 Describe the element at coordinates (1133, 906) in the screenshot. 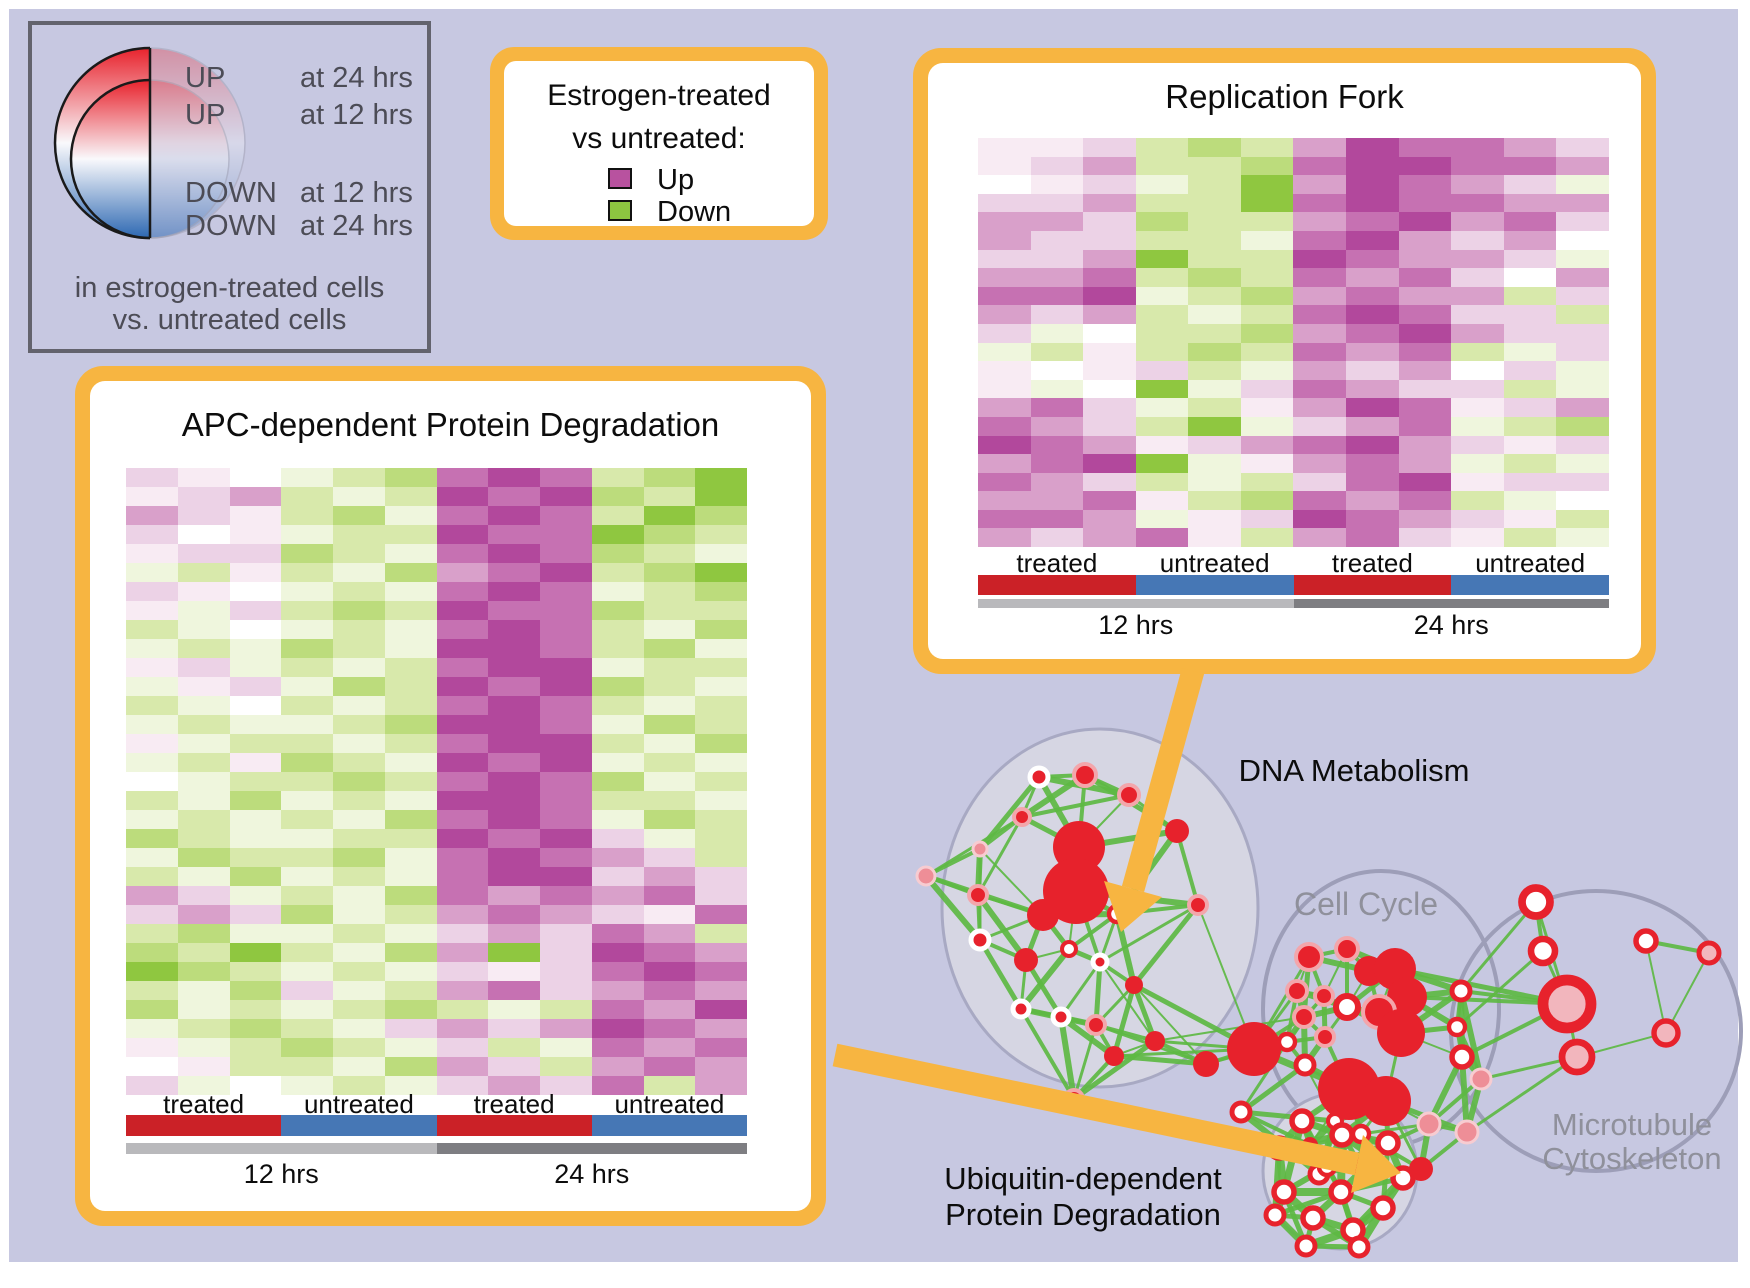

I see `repfork-to-dna-arrow-head` at that location.